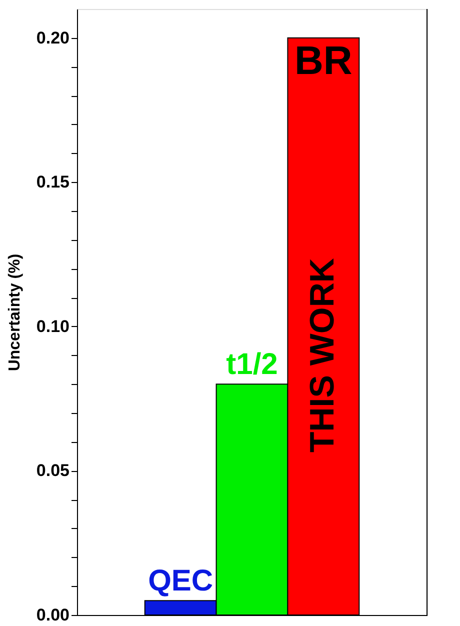  I want to click on x-tick-label: t1/2, so click(252, 365).